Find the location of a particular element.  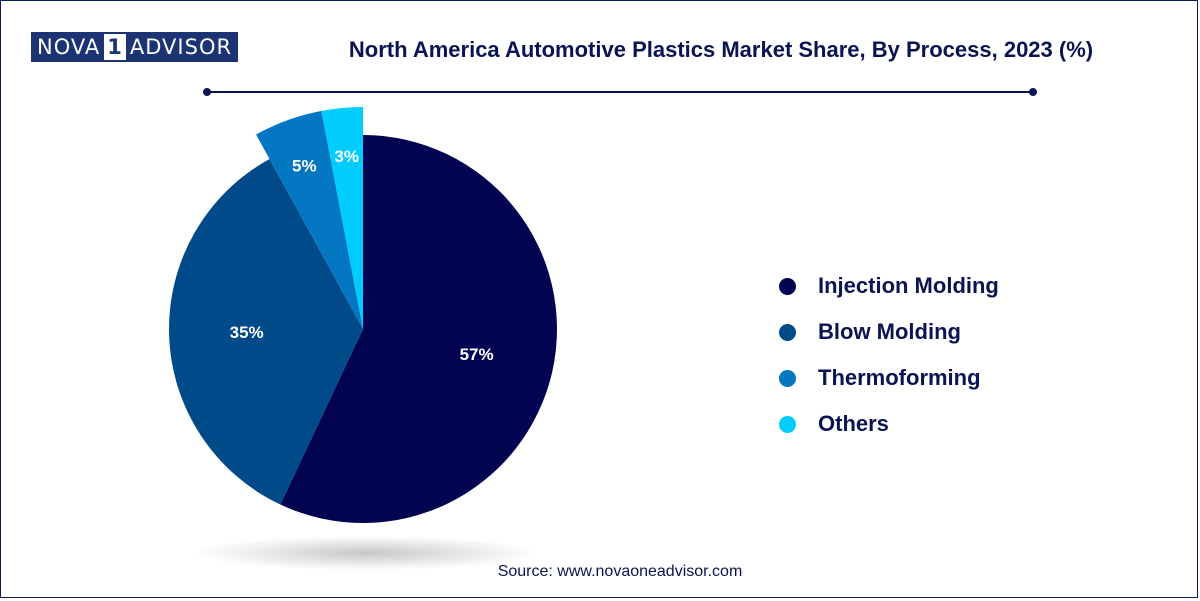

brand-logo: NOVA 1 ADVISOR is located at coordinates (135, 47).